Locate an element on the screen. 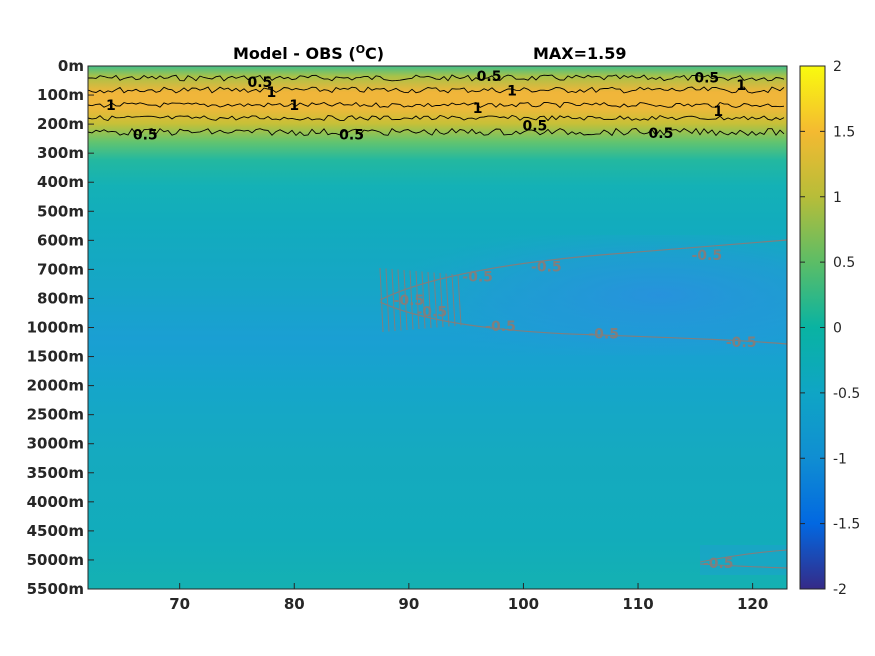 The width and height of the screenshot is (875, 656). y-tick-label: 3000m is located at coordinates (55, 444).